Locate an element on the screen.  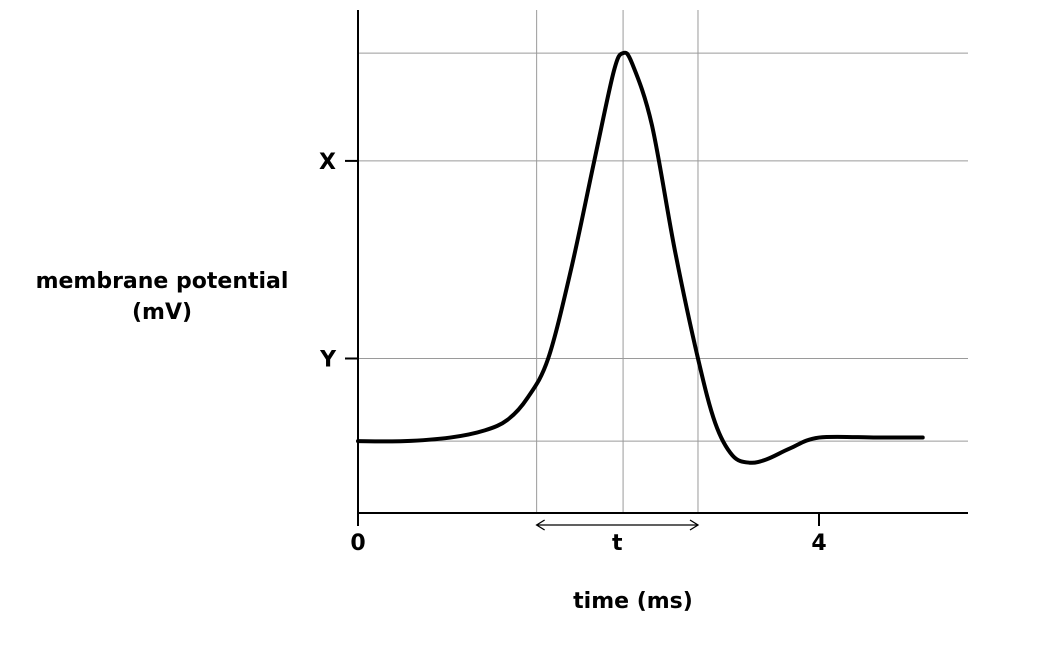
x-axis-label: time (ms) is located at coordinates (633, 601).